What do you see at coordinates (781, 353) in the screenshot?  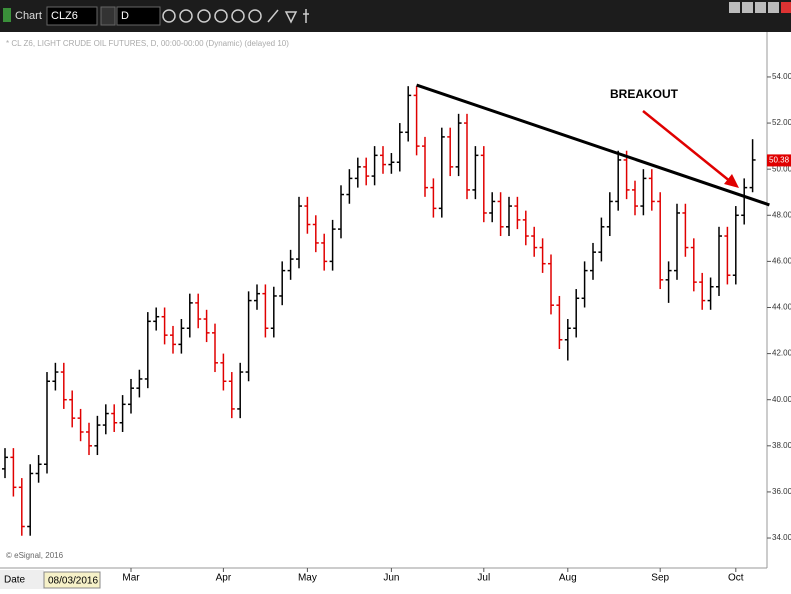 I see `y-tick-label: 42.00` at bounding box center [781, 353].